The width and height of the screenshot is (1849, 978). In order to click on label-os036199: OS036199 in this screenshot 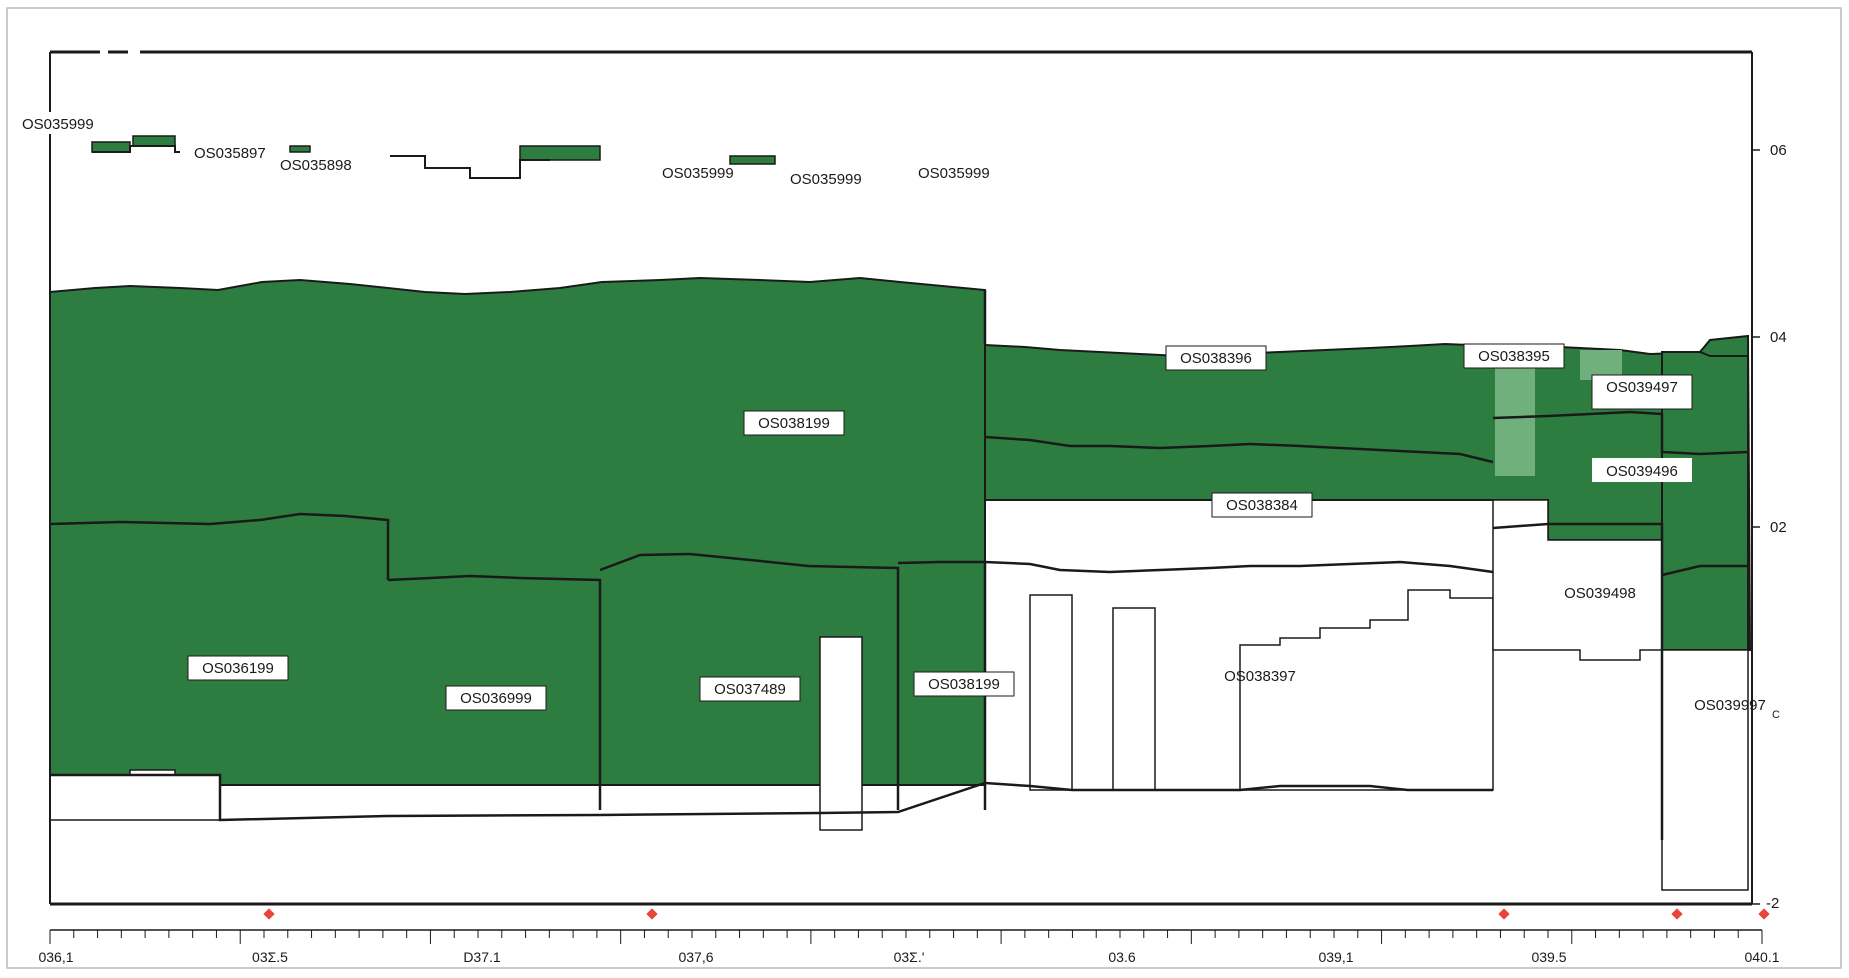, I will do `click(238, 668)`.